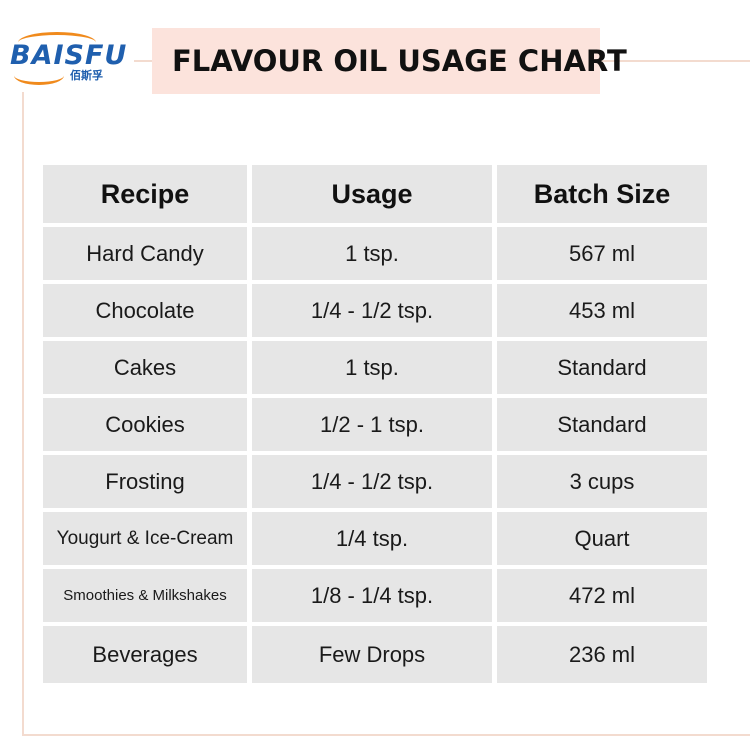 The image size is (750, 750). I want to click on brand-logo: BAISFU 佰斯孚, so click(69, 57).